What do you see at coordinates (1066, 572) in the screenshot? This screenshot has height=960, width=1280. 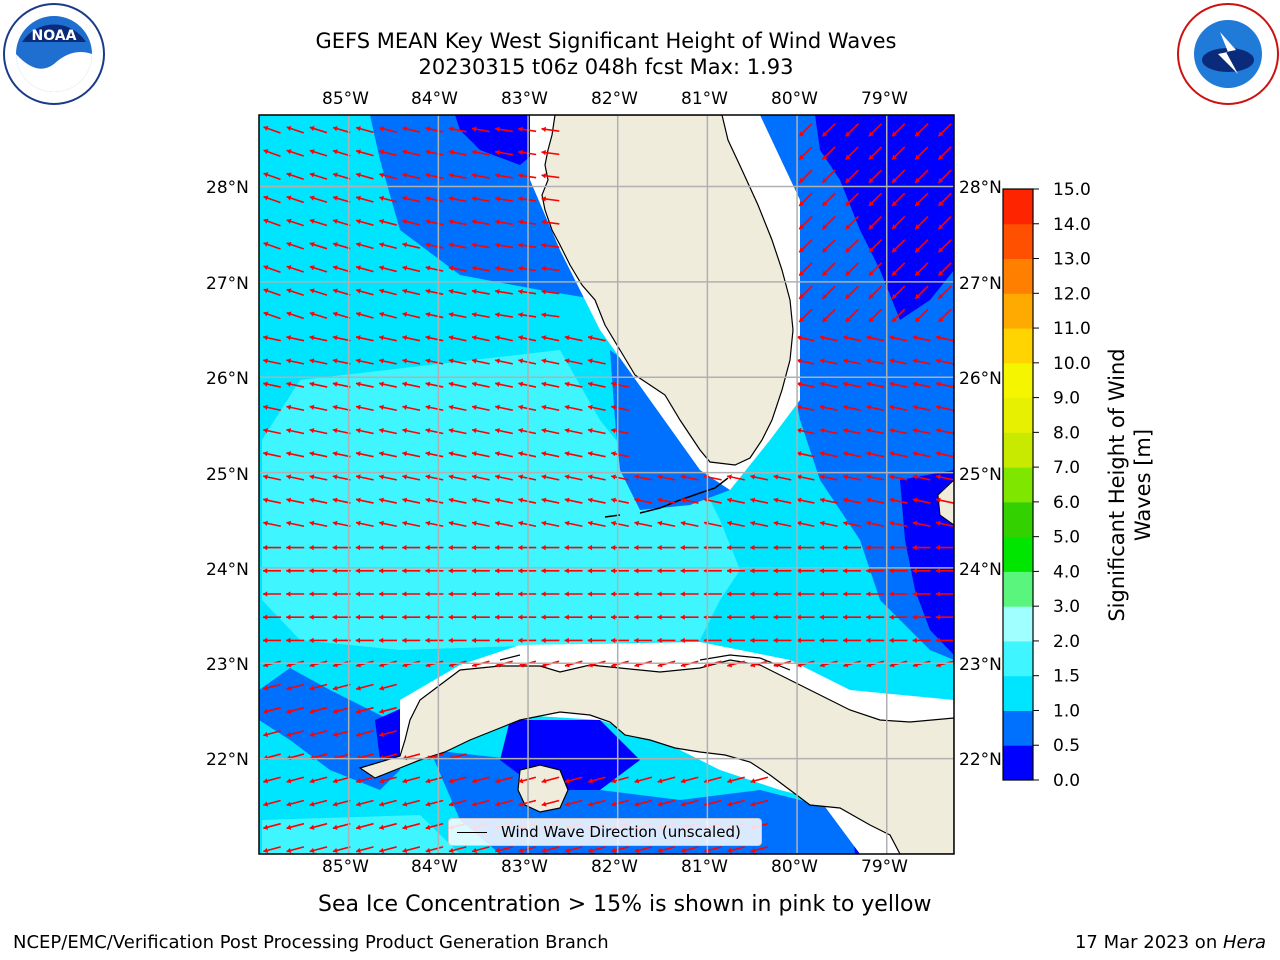 I see `colorbar-tick-label: 4.0` at bounding box center [1066, 572].